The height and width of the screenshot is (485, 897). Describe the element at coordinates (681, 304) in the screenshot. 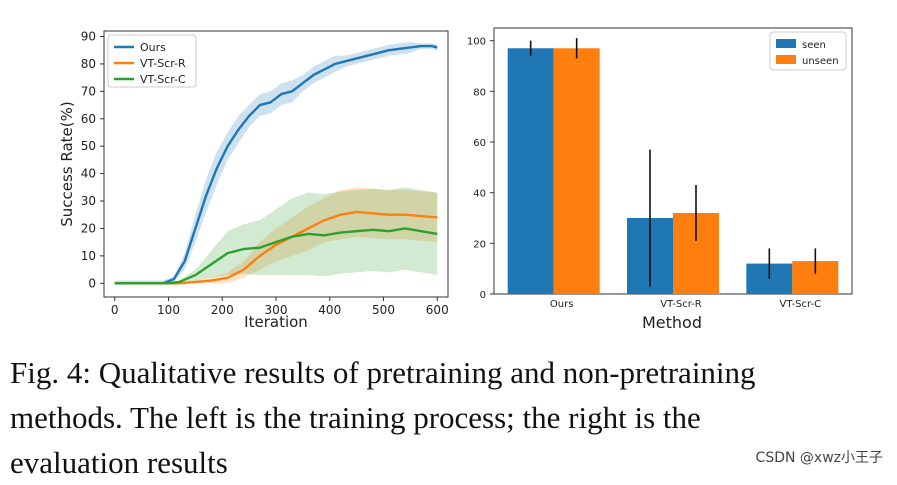

I see `x-tick-label: VT-Scr-R` at that location.